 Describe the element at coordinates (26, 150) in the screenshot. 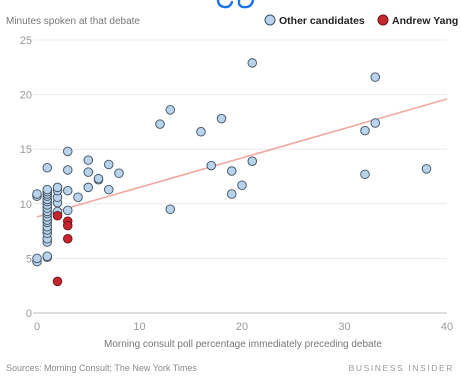

I see `y-tick-label: 15` at that location.